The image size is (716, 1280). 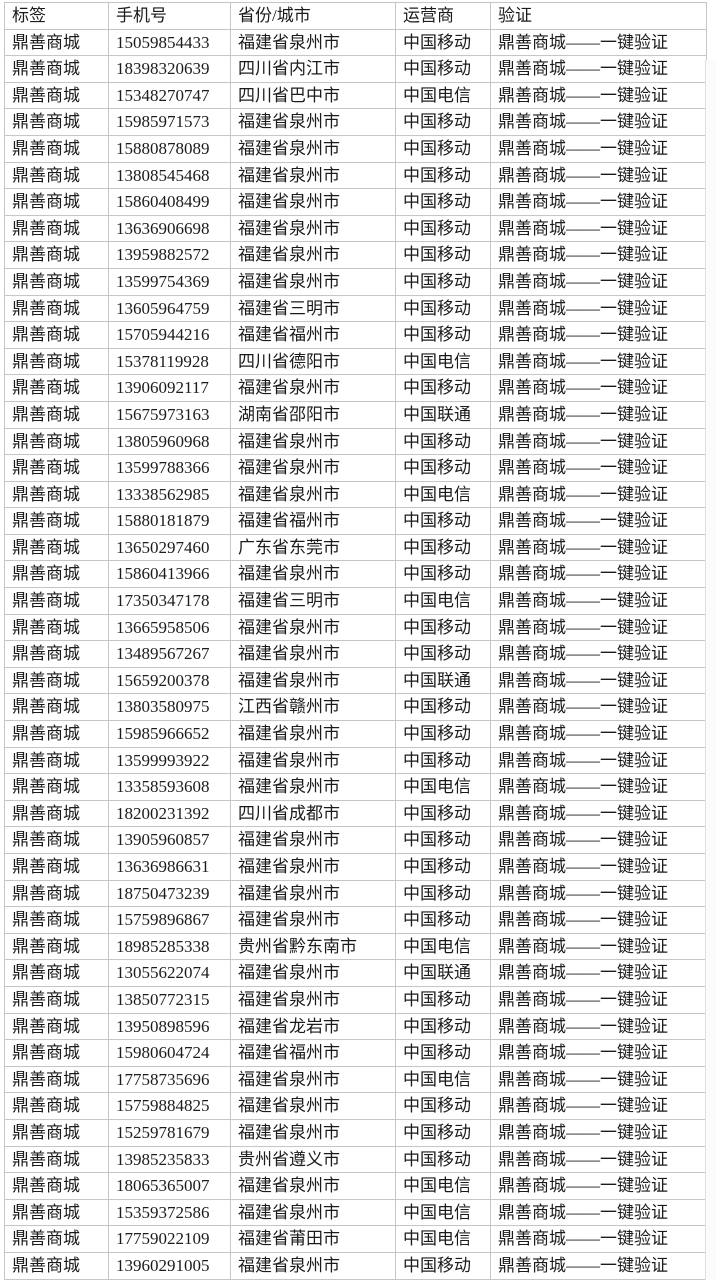 What do you see at coordinates (355, 1026) in the screenshot?
I see `table-row: 鼎善商城 13950898596 福建省龙岩市 中国移动 鼎善商城——一键验证` at bounding box center [355, 1026].